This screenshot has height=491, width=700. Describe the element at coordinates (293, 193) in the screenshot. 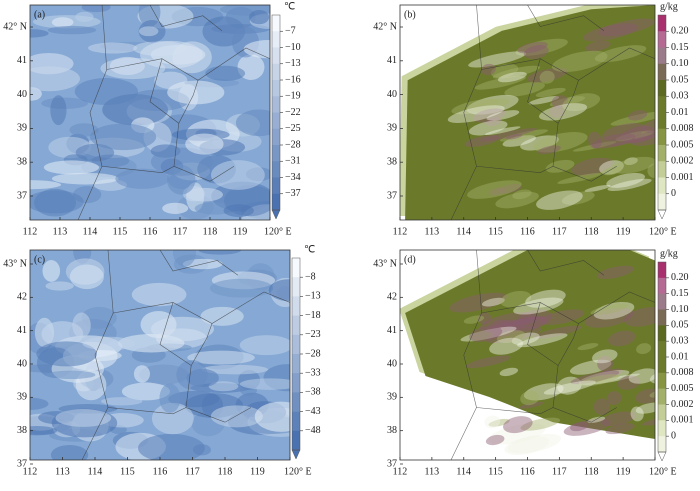

I see `colorbar-label: −37` at that location.